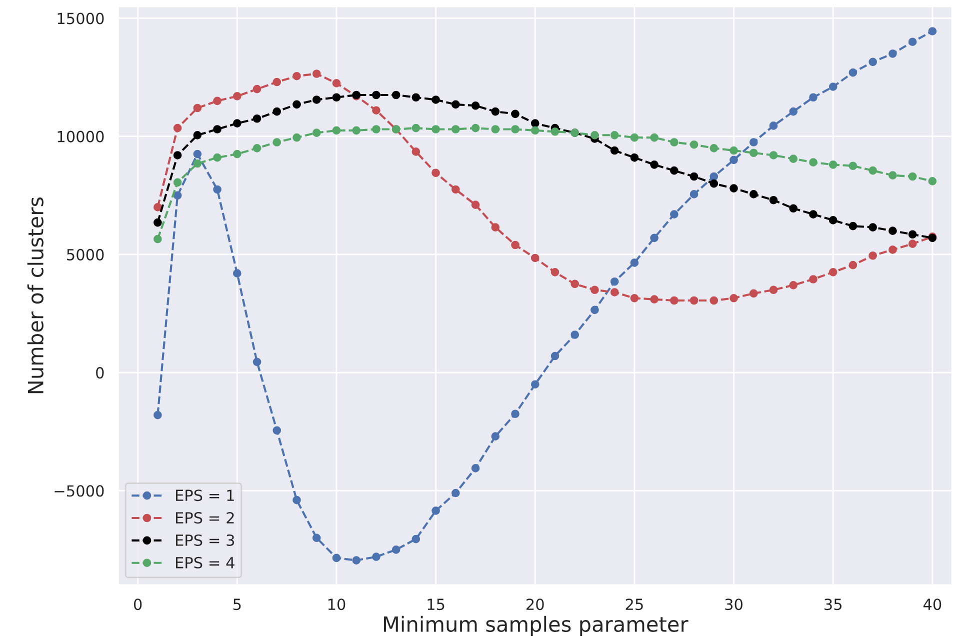  What do you see at coordinates (100, 373) in the screenshot?
I see `y-tick-label: 0` at bounding box center [100, 373].